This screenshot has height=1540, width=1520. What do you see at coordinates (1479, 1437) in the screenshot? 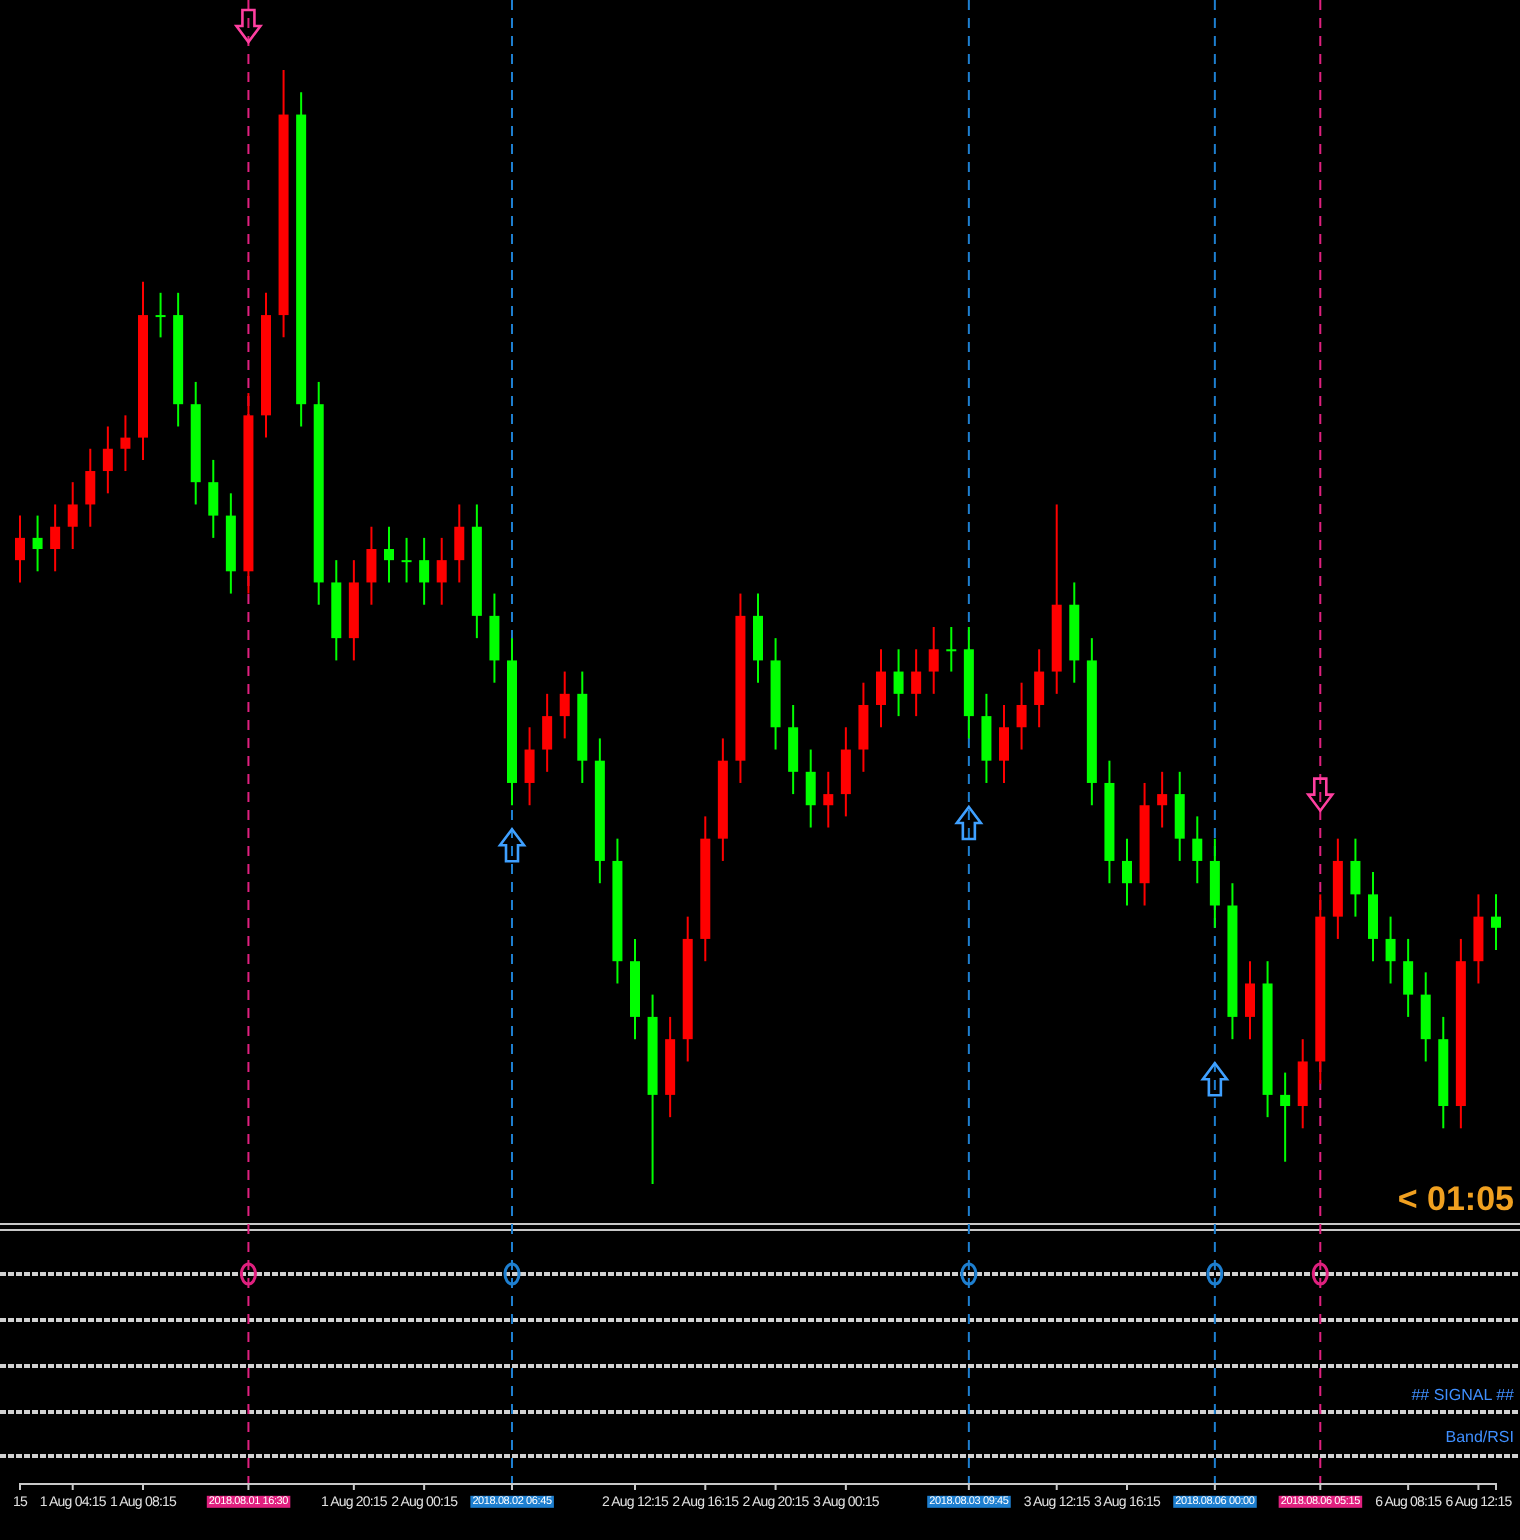
I see `text: Band/RSI` at bounding box center [1479, 1437].